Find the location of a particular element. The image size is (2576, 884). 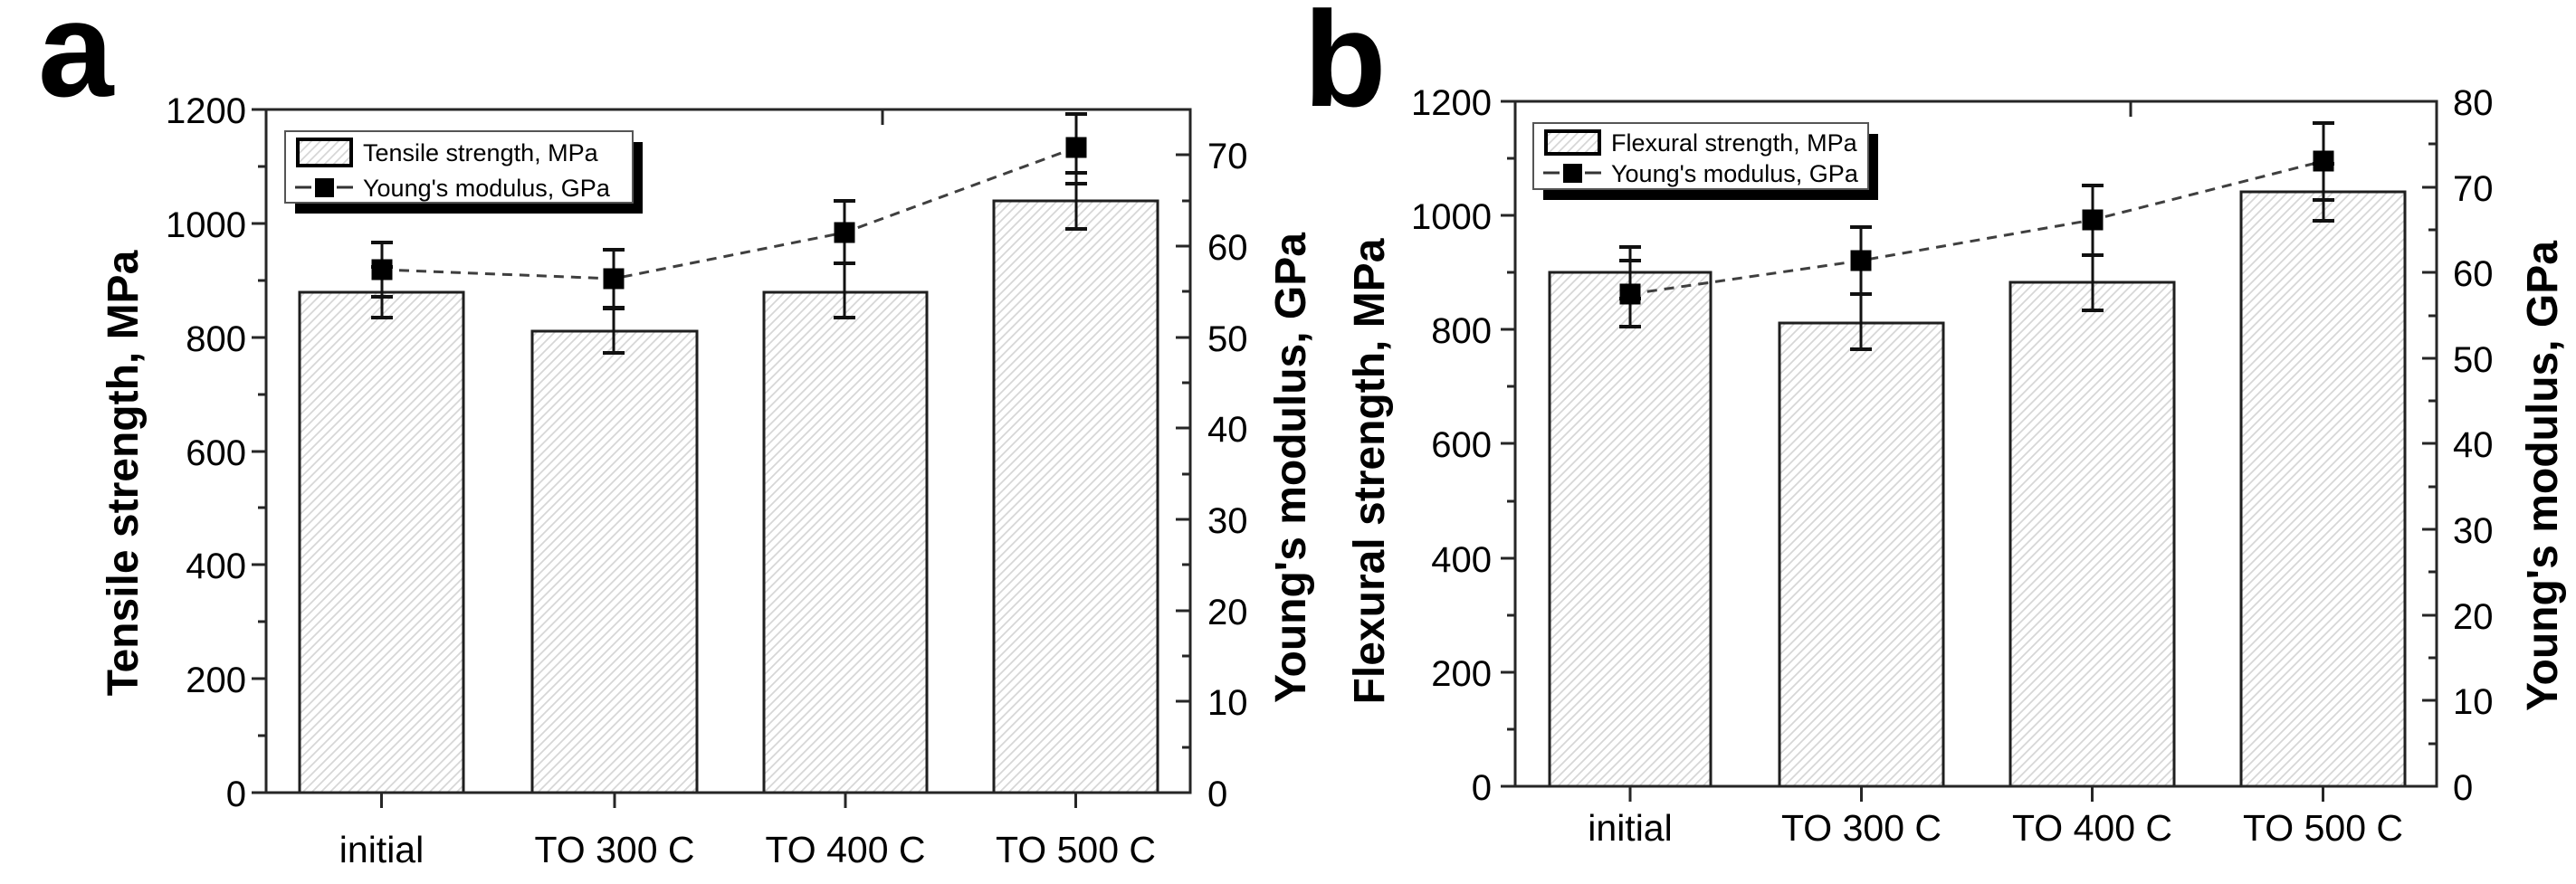

svg-text: a is located at coordinates (76, 62).